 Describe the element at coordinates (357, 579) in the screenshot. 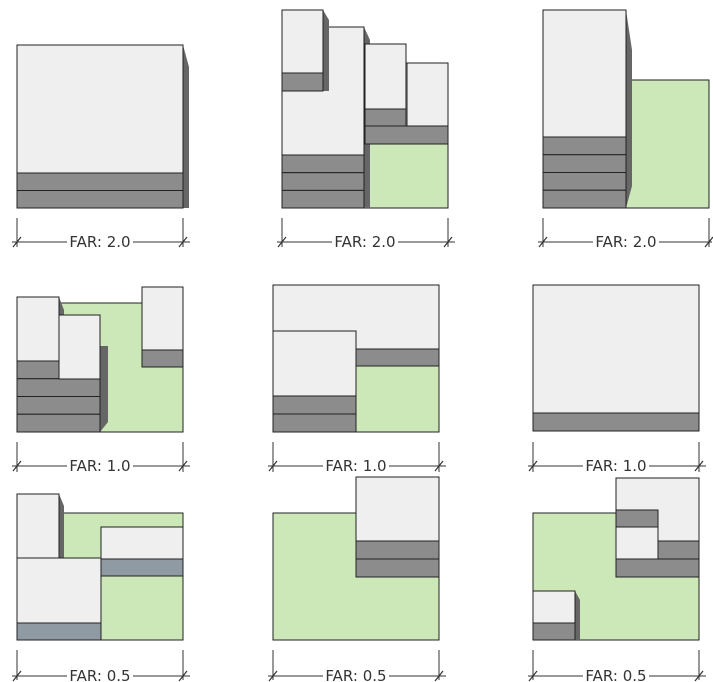

I see `far-panel-8: FAR: 0.5` at that location.